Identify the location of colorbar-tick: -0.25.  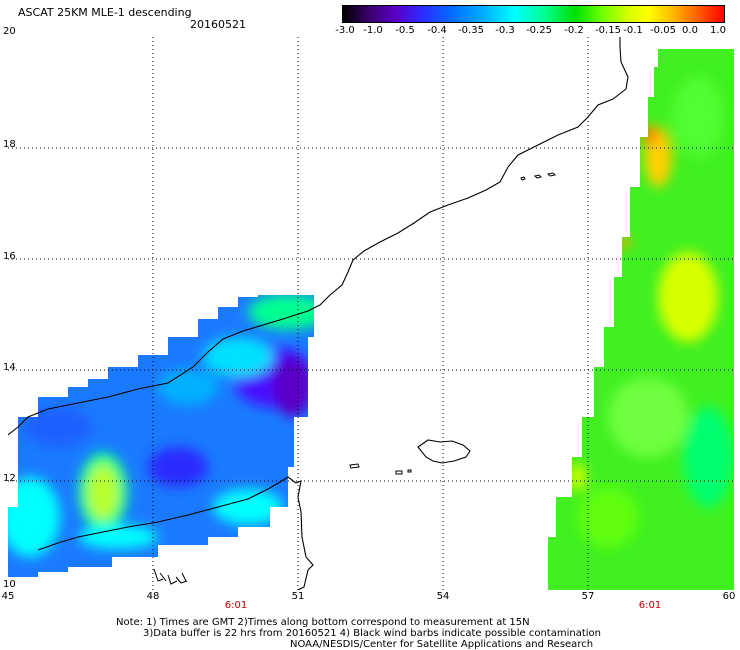
(539, 30).